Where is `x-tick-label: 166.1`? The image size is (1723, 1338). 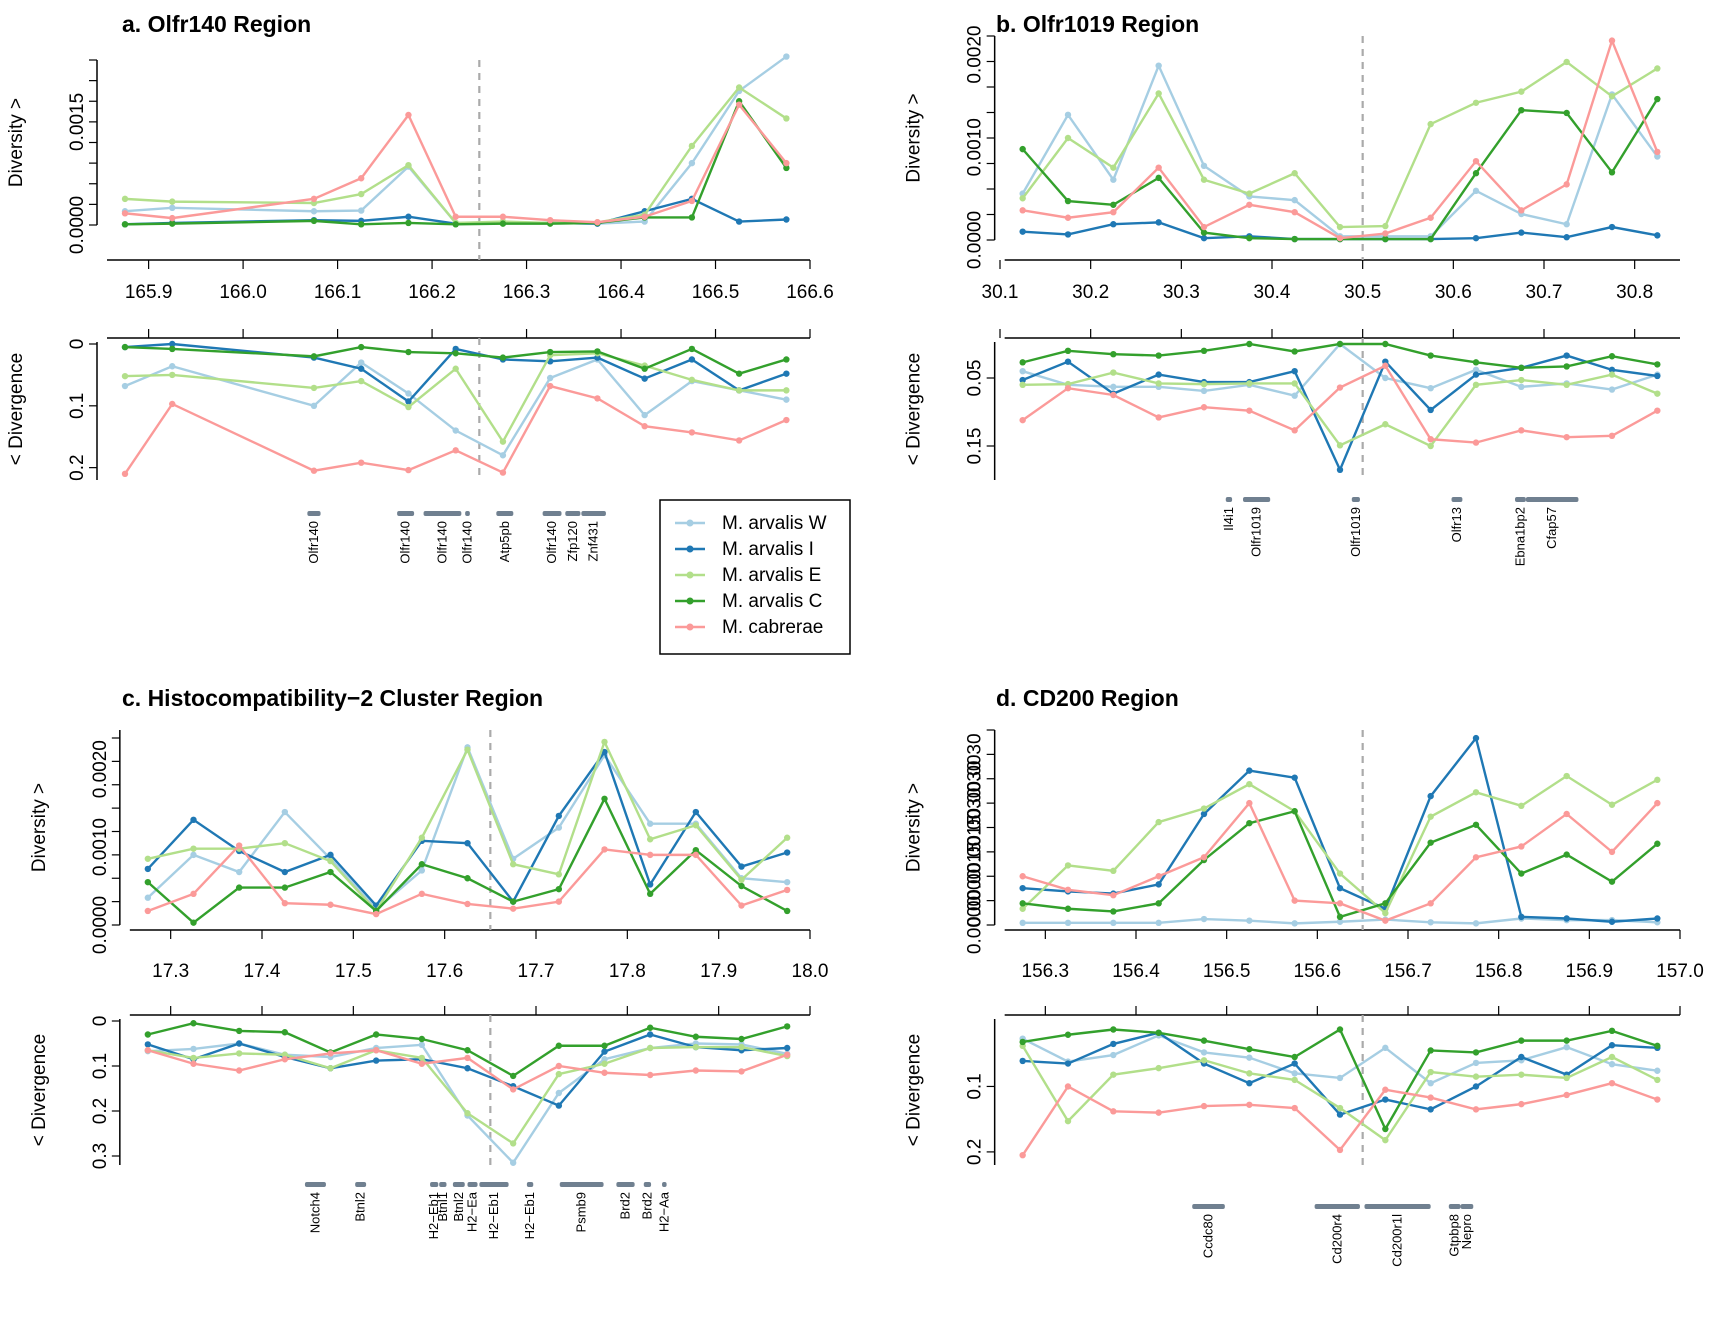 x-tick-label: 166.1 is located at coordinates (338, 292).